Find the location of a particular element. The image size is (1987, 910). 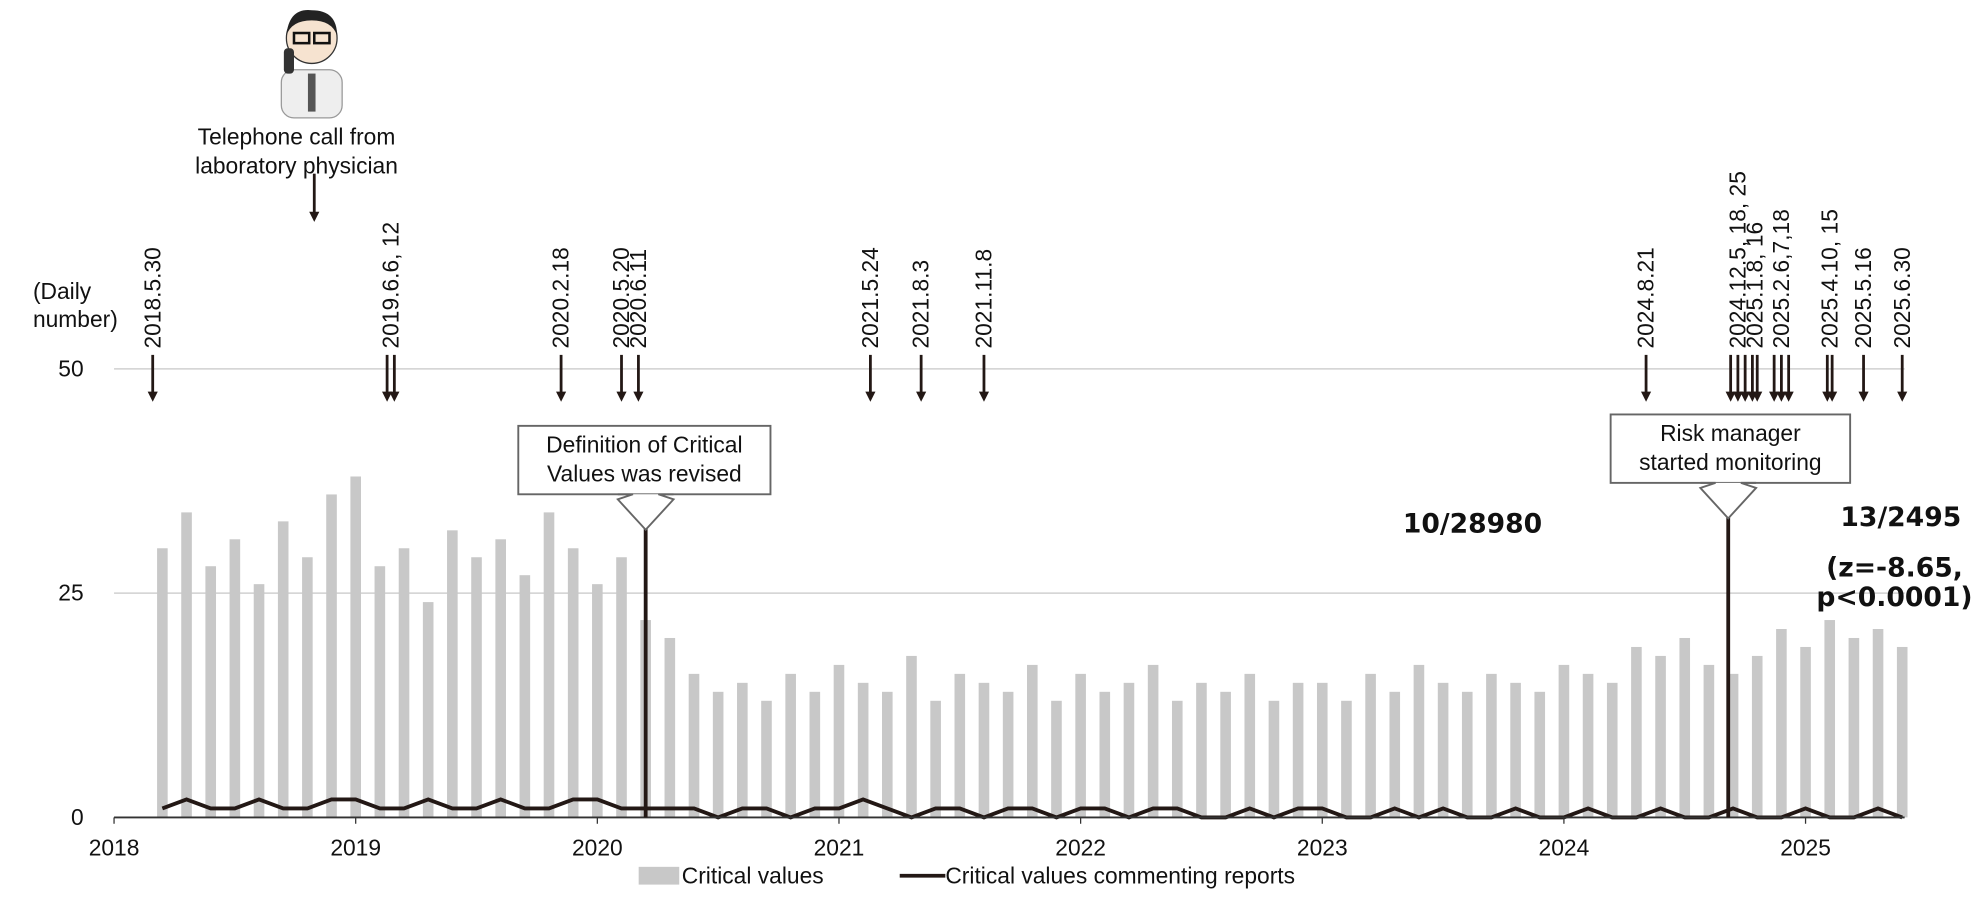

callout-text: Definition of Critical is located at coordinates (644, 444).